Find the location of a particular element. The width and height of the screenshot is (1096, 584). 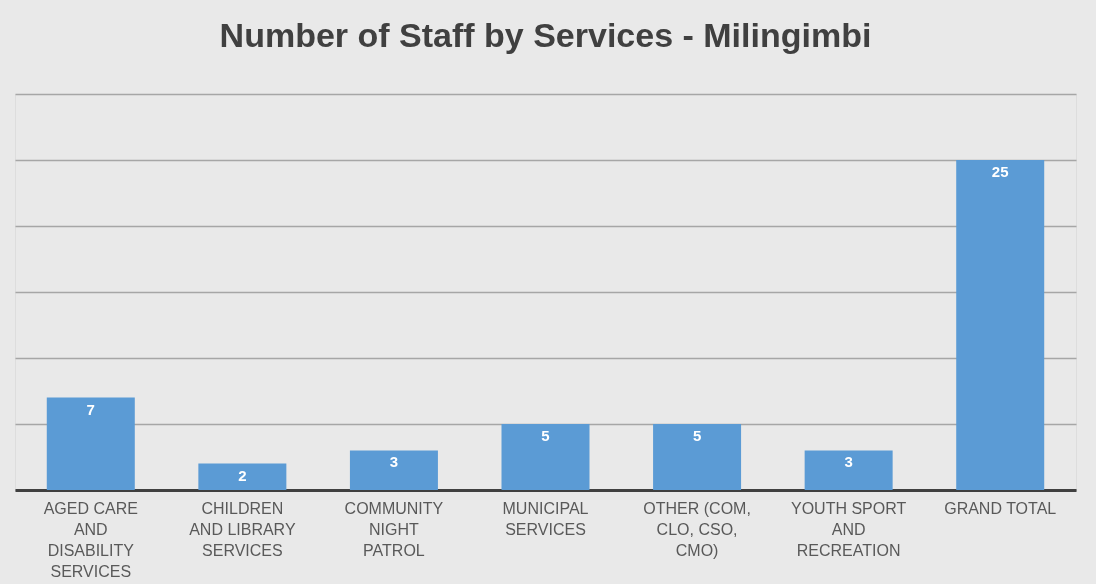

x-tick-label: OTHER (COM, CLO, CSO, CMO) is located at coordinates (697, 529).